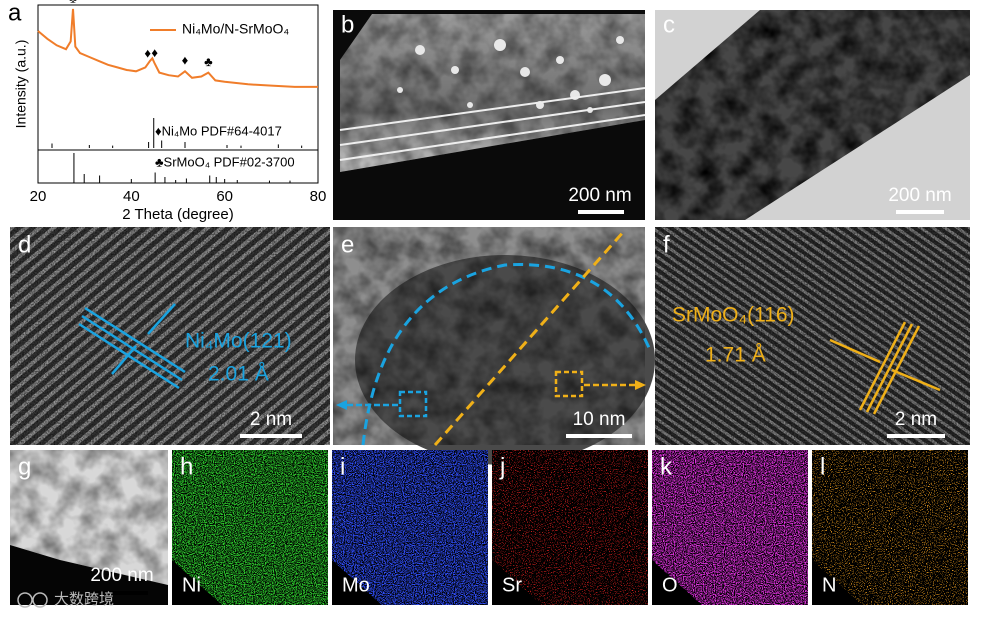 Image resolution: width=985 pixels, height=618 pixels. I want to click on panel-e: e 10 nm, so click(494, 346).